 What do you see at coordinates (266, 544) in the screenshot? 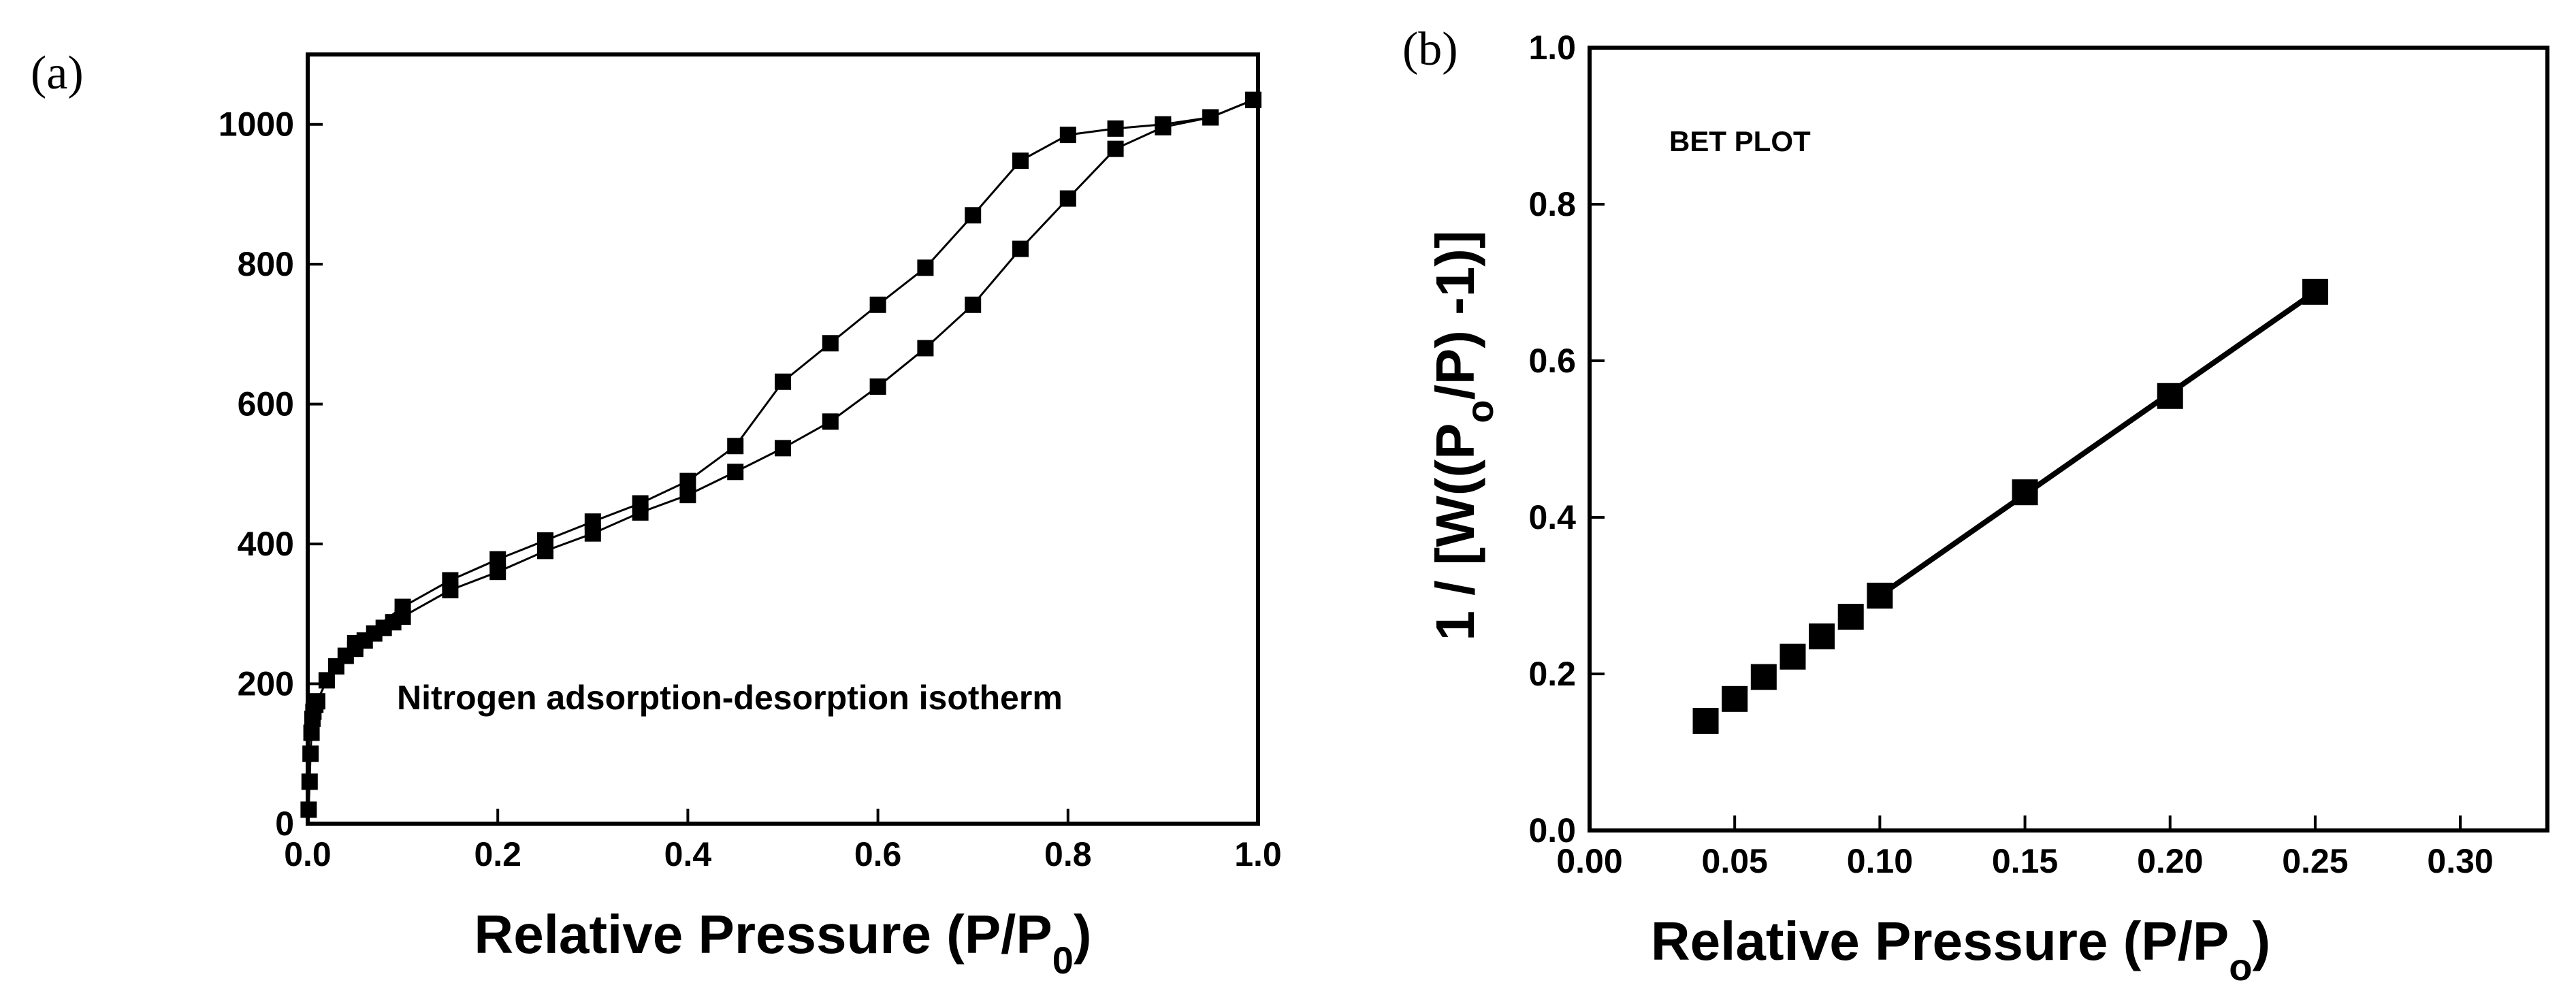
I see `y-tick-label: 400` at bounding box center [266, 544].